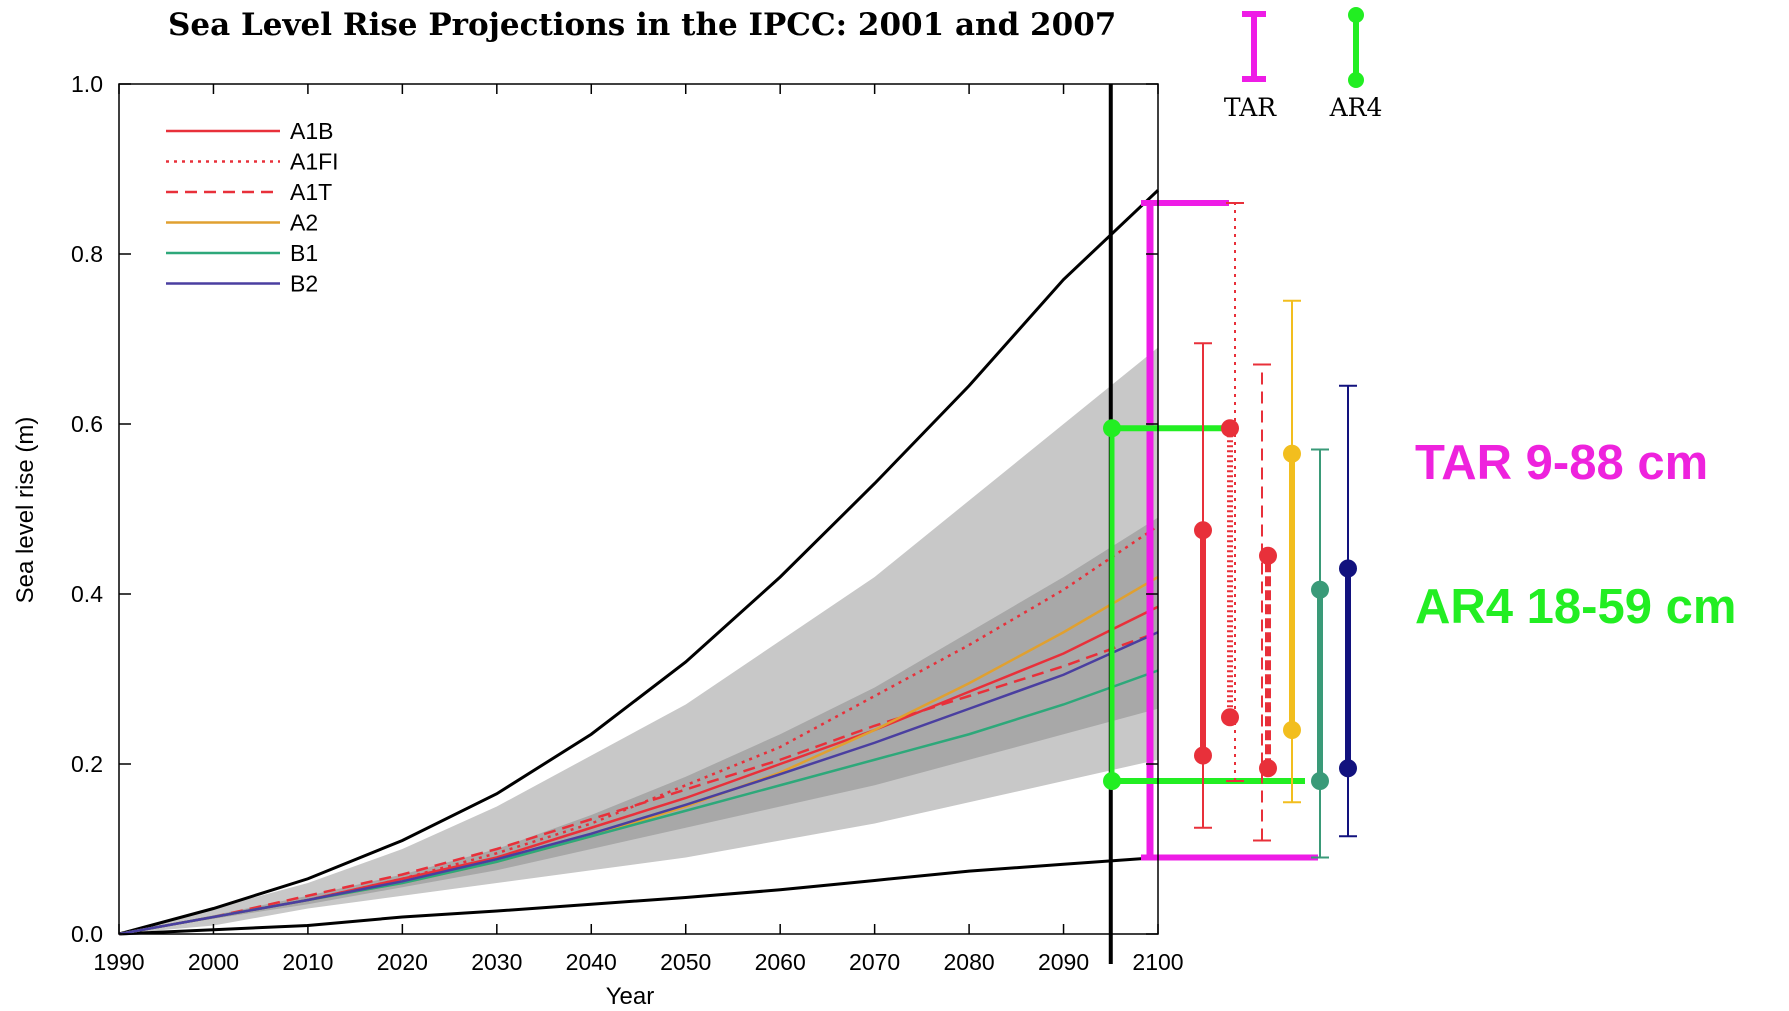 Image resolution: width=1789 pixels, height=1011 pixels. What do you see at coordinates (1292, 453) in the screenshot?
I see `ar4-dot-top-a2` at bounding box center [1292, 453].